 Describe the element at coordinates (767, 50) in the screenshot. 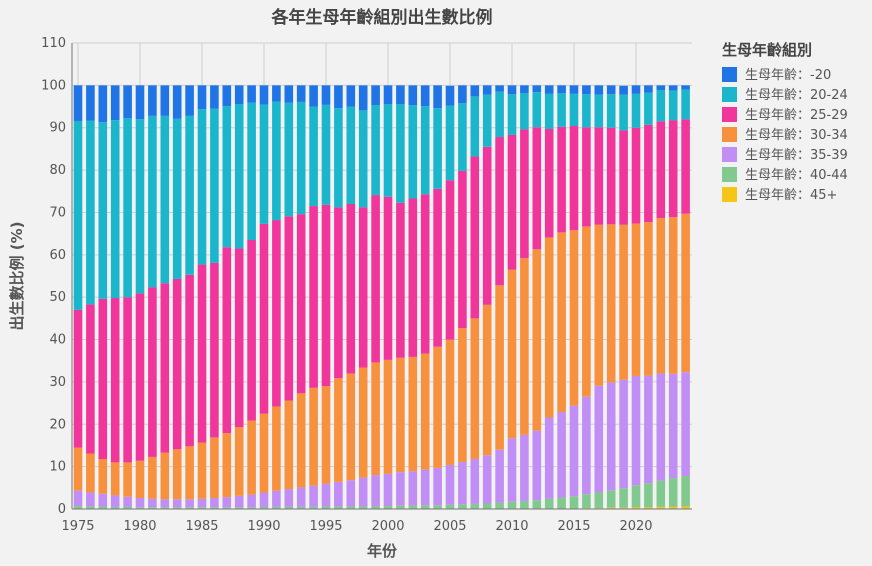

I see `legend-title: 生母年齡組別` at that location.